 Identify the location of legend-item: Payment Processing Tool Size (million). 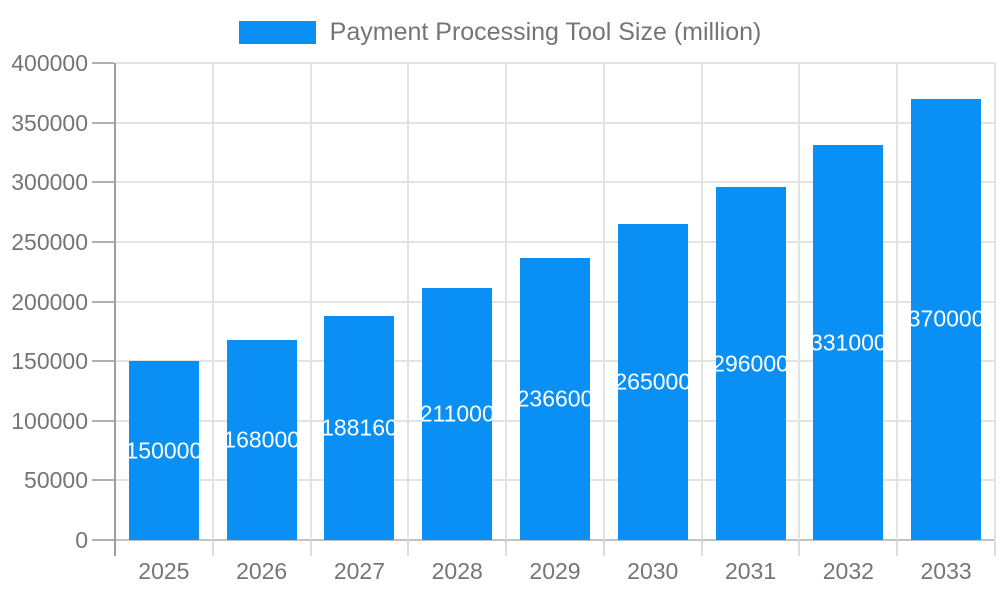
(500, 32).